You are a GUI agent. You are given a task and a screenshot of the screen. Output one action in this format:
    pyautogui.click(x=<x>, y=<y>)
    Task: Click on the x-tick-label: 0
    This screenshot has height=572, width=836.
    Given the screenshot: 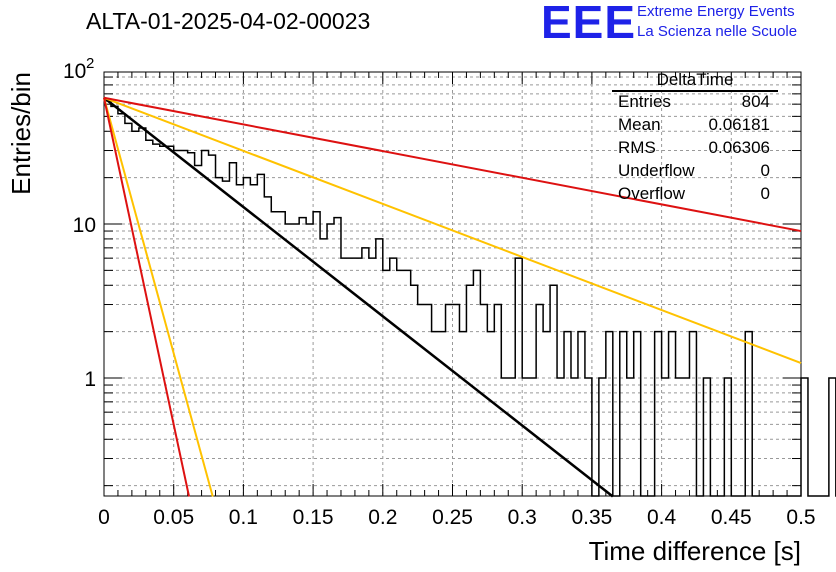 What is the action you would take?
    pyautogui.click(x=104, y=517)
    